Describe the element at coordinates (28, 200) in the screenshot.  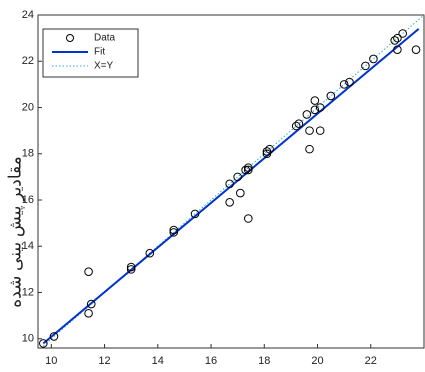
I see `y-tick-label: 16` at that location.